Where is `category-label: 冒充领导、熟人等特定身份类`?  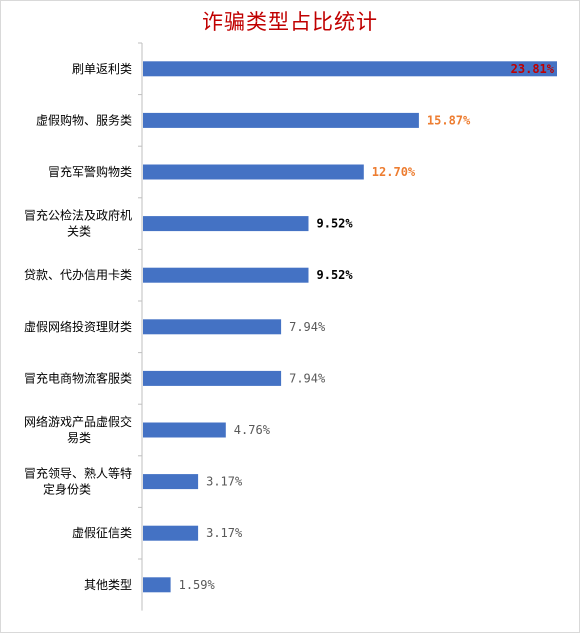
category-label: 冒充领导、熟人等特定身份类 is located at coordinates (78, 481).